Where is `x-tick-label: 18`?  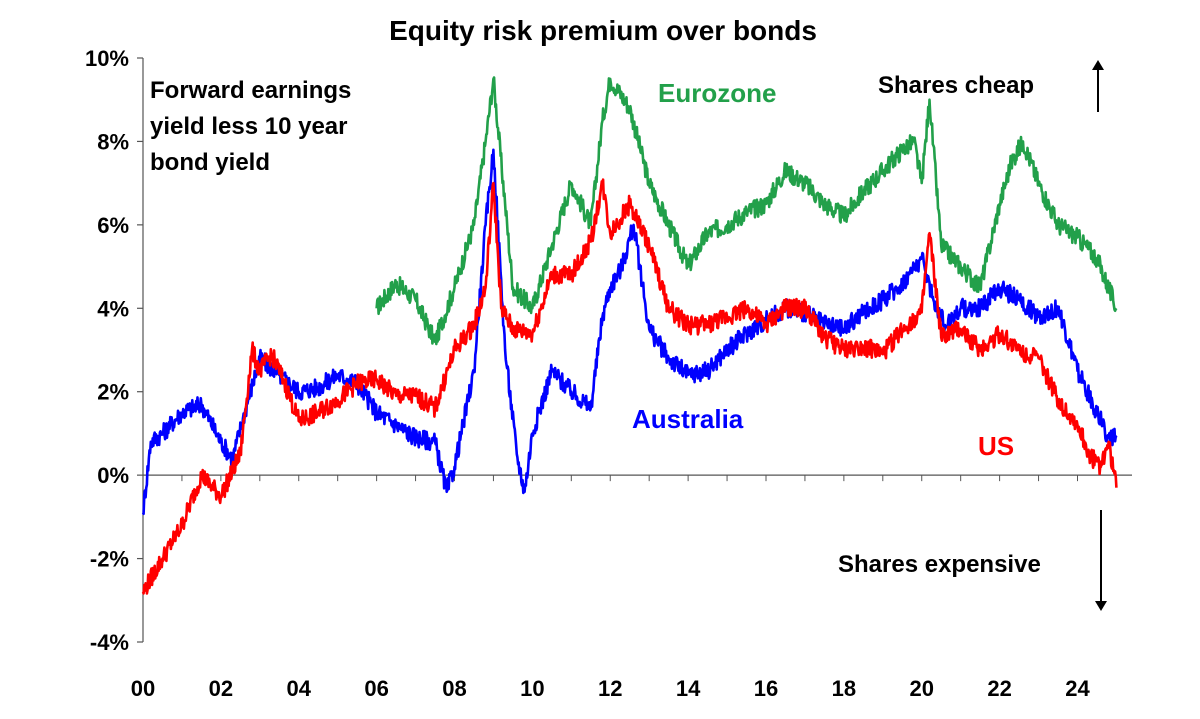
x-tick-label: 18 is located at coordinates (844, 688).